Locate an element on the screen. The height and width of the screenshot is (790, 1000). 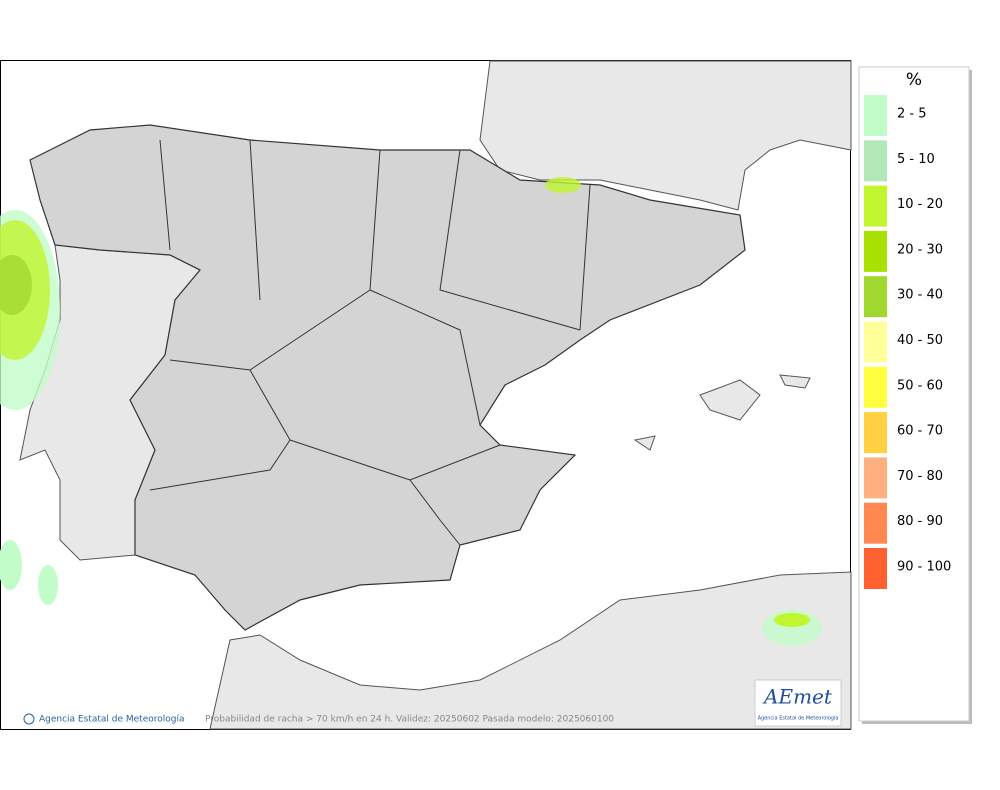
legend-label: 2 - 5 is located at coordinates (912, 114).